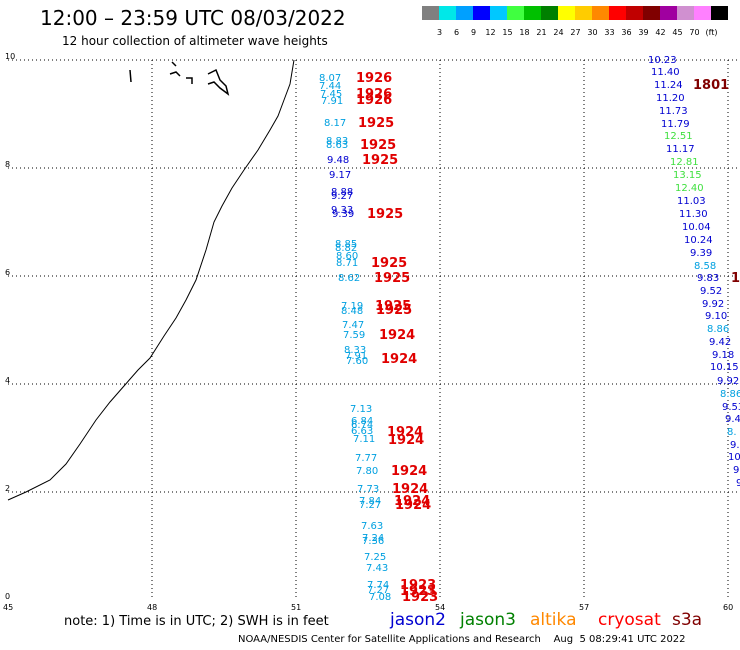 Image resolution: width=740 pixels, height=650 pixels. What do you see at coordinates (456, 32) in the screenshot?
I see `color-scale-label: 6` at bounding box center [456, 32].